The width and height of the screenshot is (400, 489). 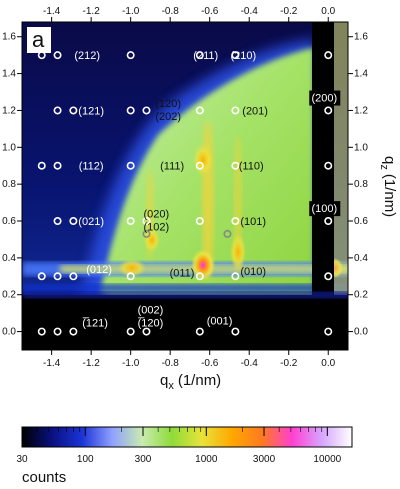 I want to click on y-tick-label-right: 1.4, so click(x=361, y=74).